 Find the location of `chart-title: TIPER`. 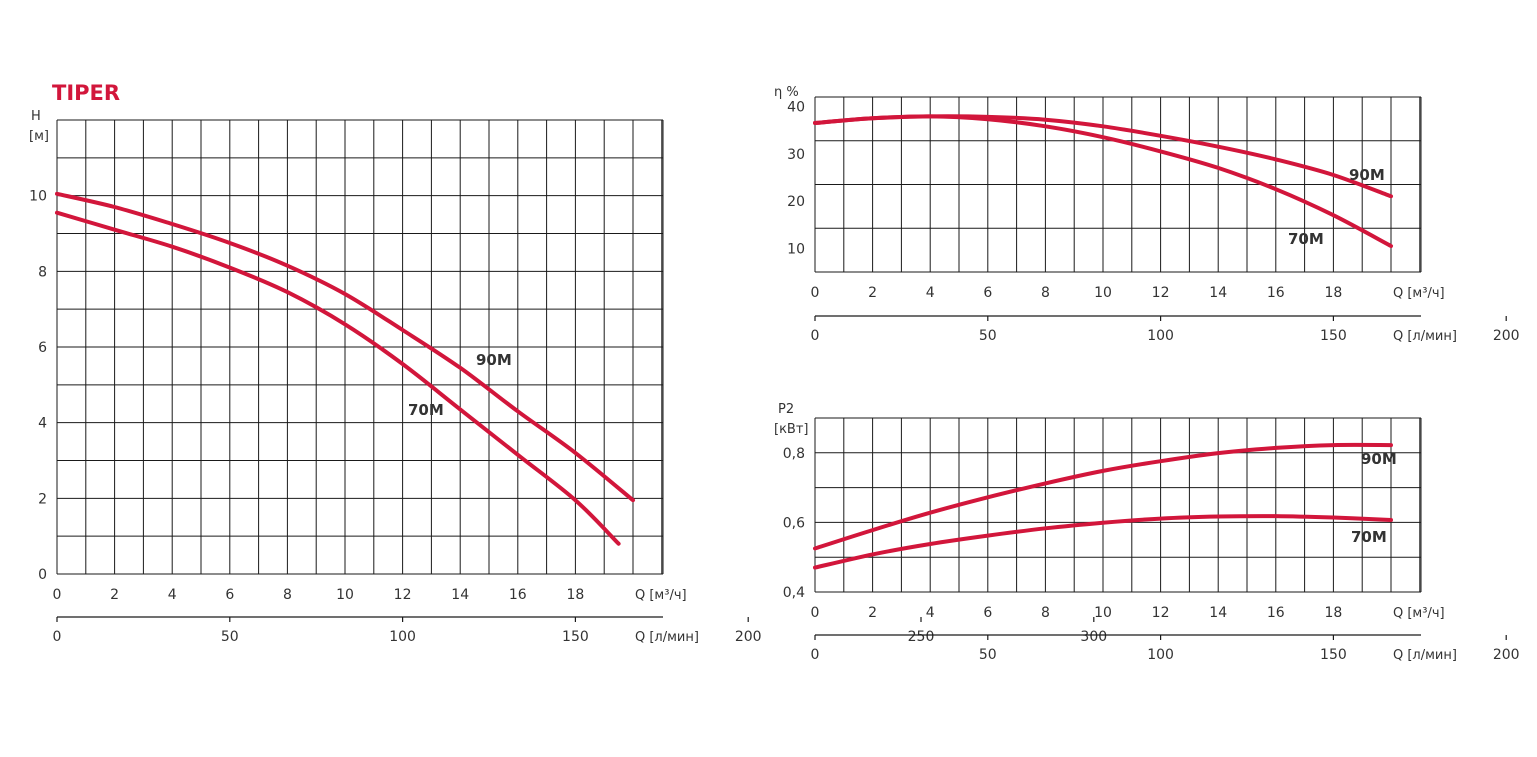

chart-title: TIPER is located at coordinates (86, 93).